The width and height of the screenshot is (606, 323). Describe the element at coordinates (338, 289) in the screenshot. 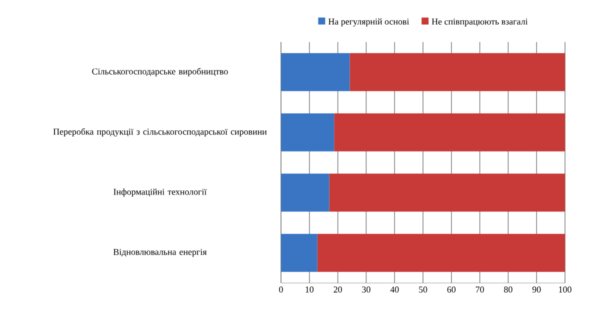

I see `x-tick-label: 20` at that location.